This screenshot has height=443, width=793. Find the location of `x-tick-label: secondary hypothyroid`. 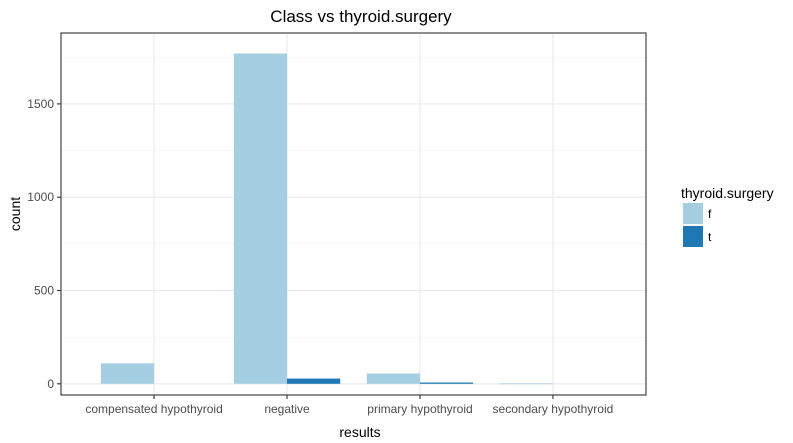

x-tick-label: secondary hypothyroid is located at coordinates (553, 409).